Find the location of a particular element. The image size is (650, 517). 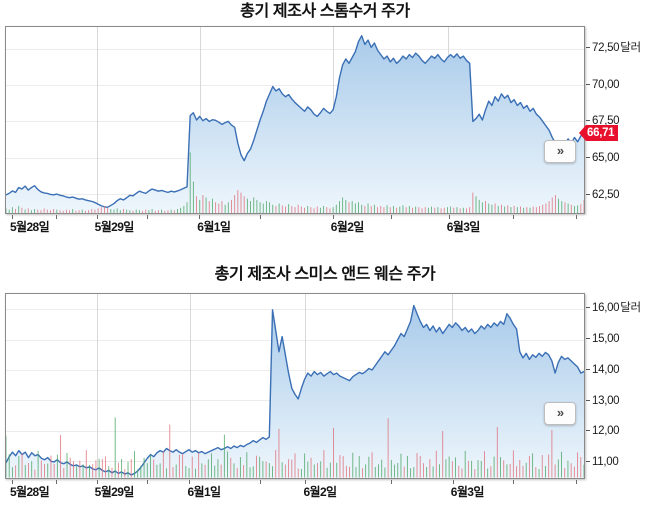

y-axis-tick: 70,00 is located at coordinates (603, 85).